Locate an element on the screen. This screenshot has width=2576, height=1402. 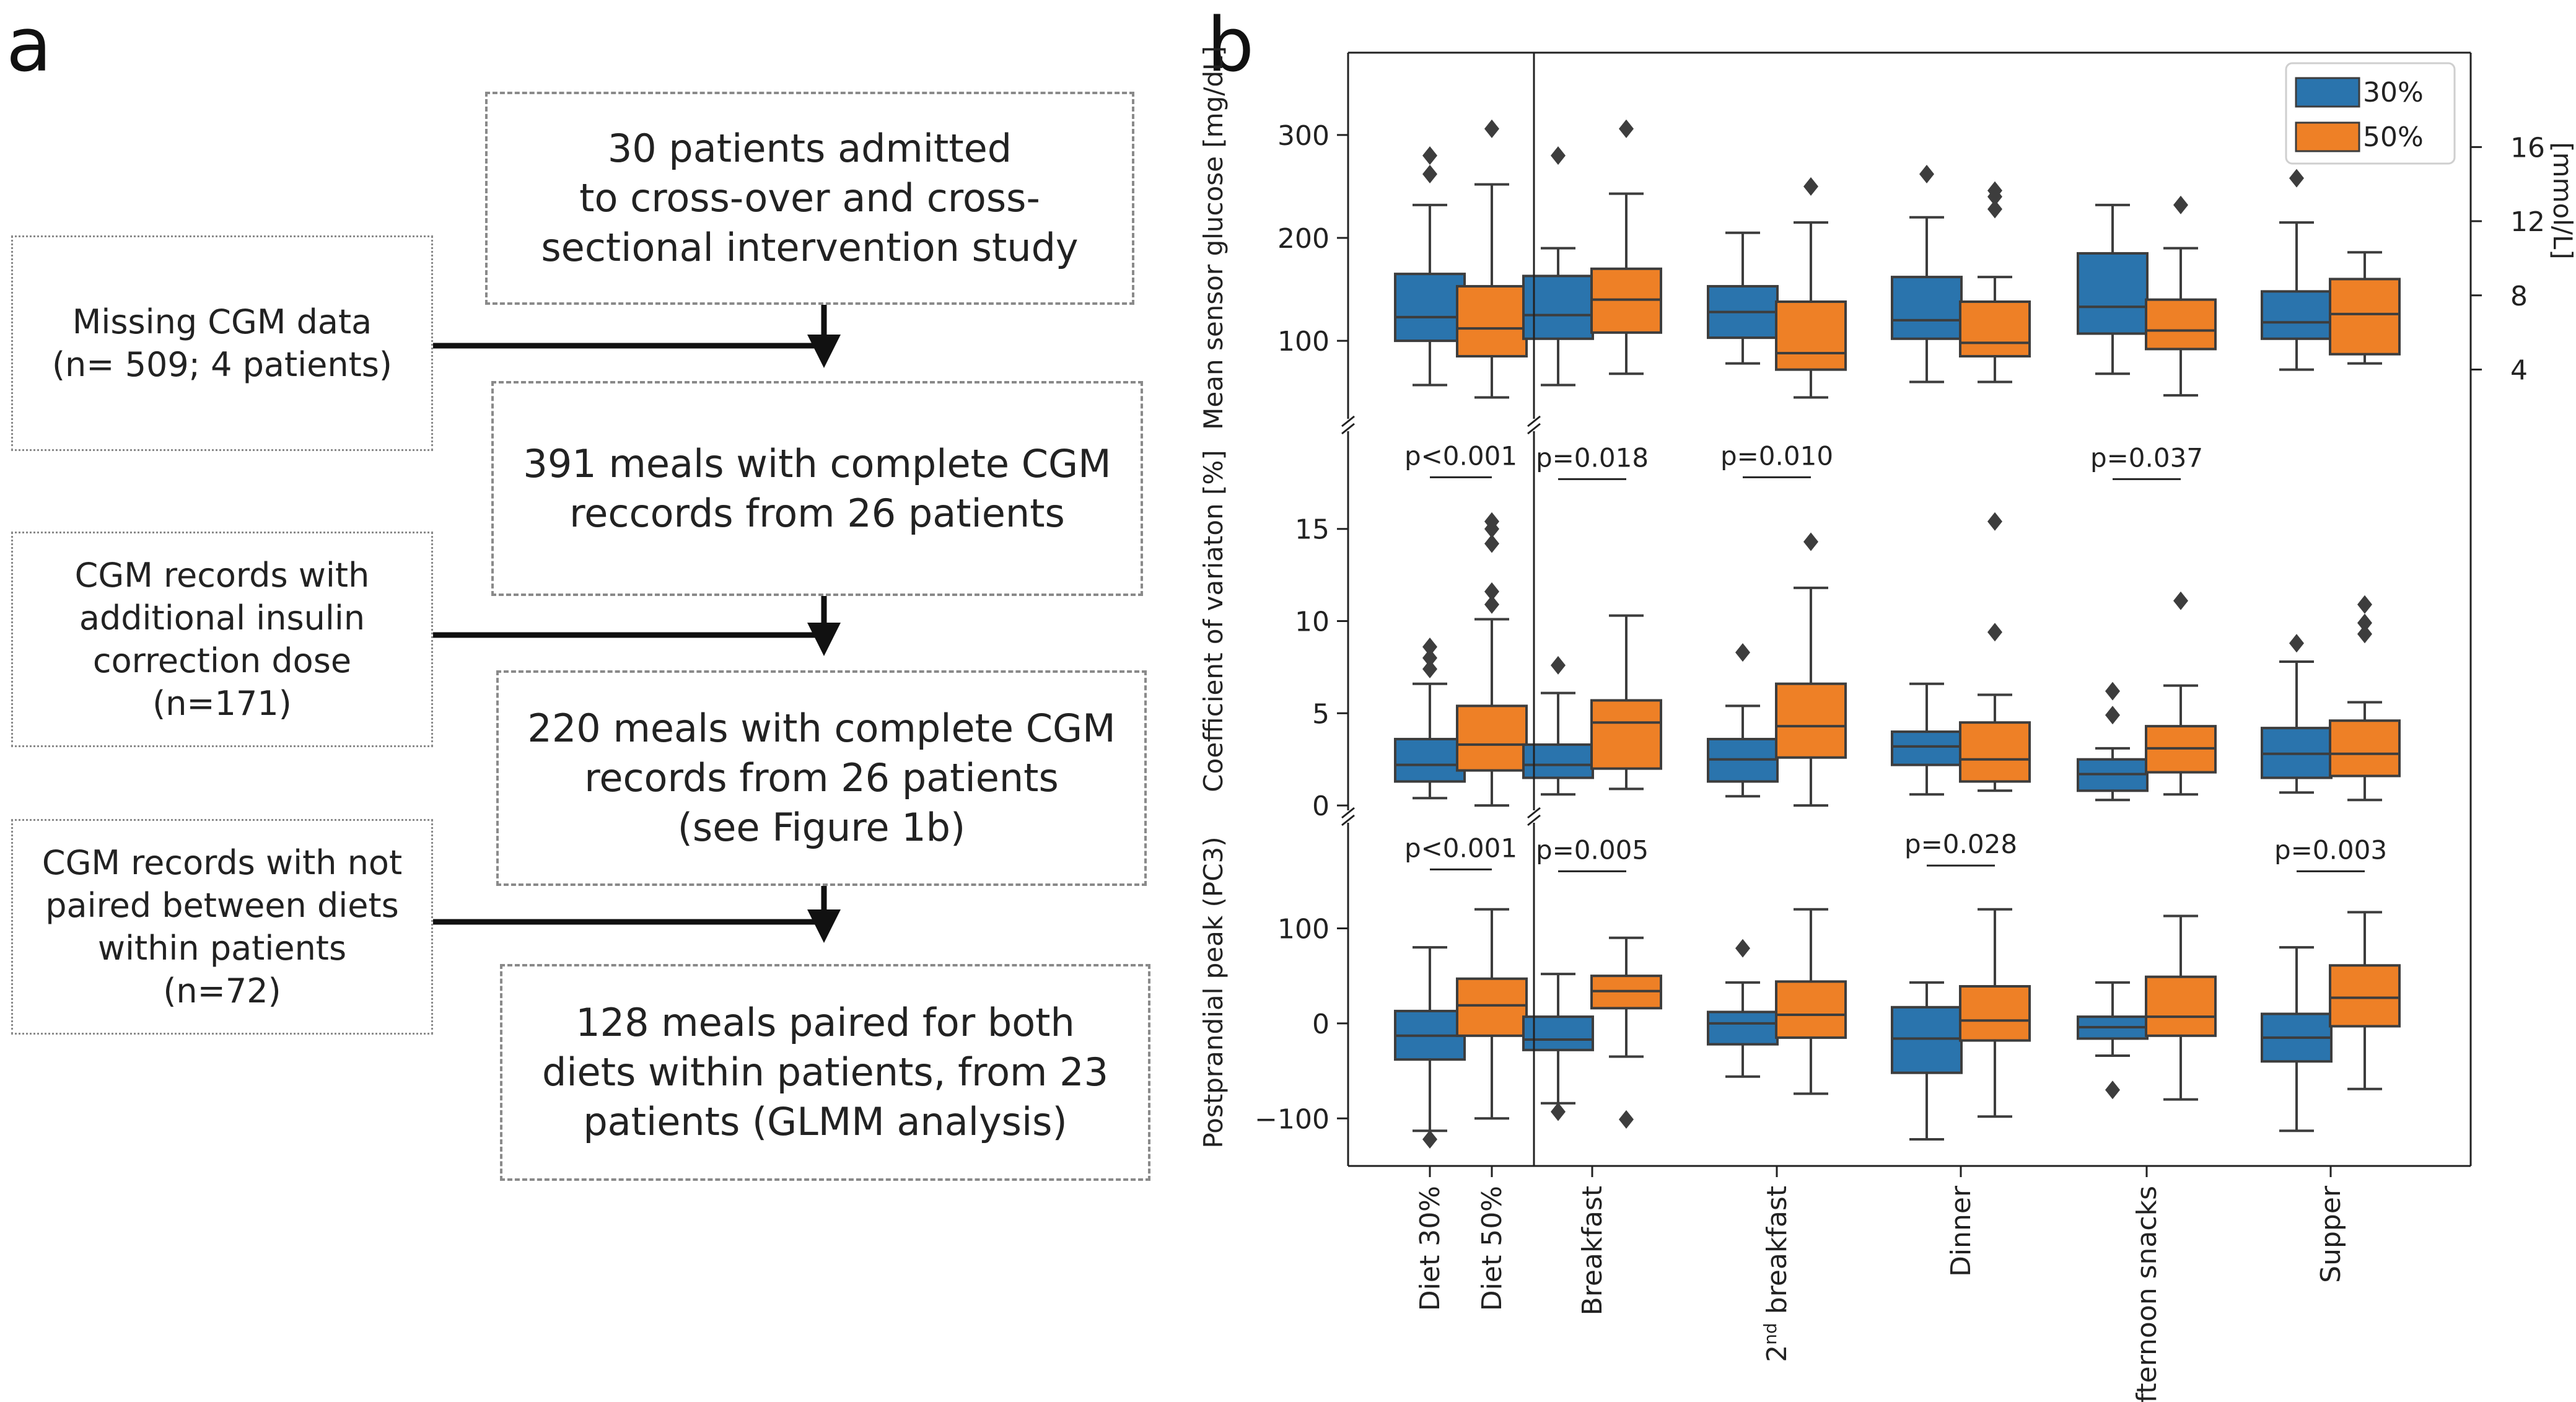
x-tick-label-dinner: Dinner is located at coordinates (1961, 1231).